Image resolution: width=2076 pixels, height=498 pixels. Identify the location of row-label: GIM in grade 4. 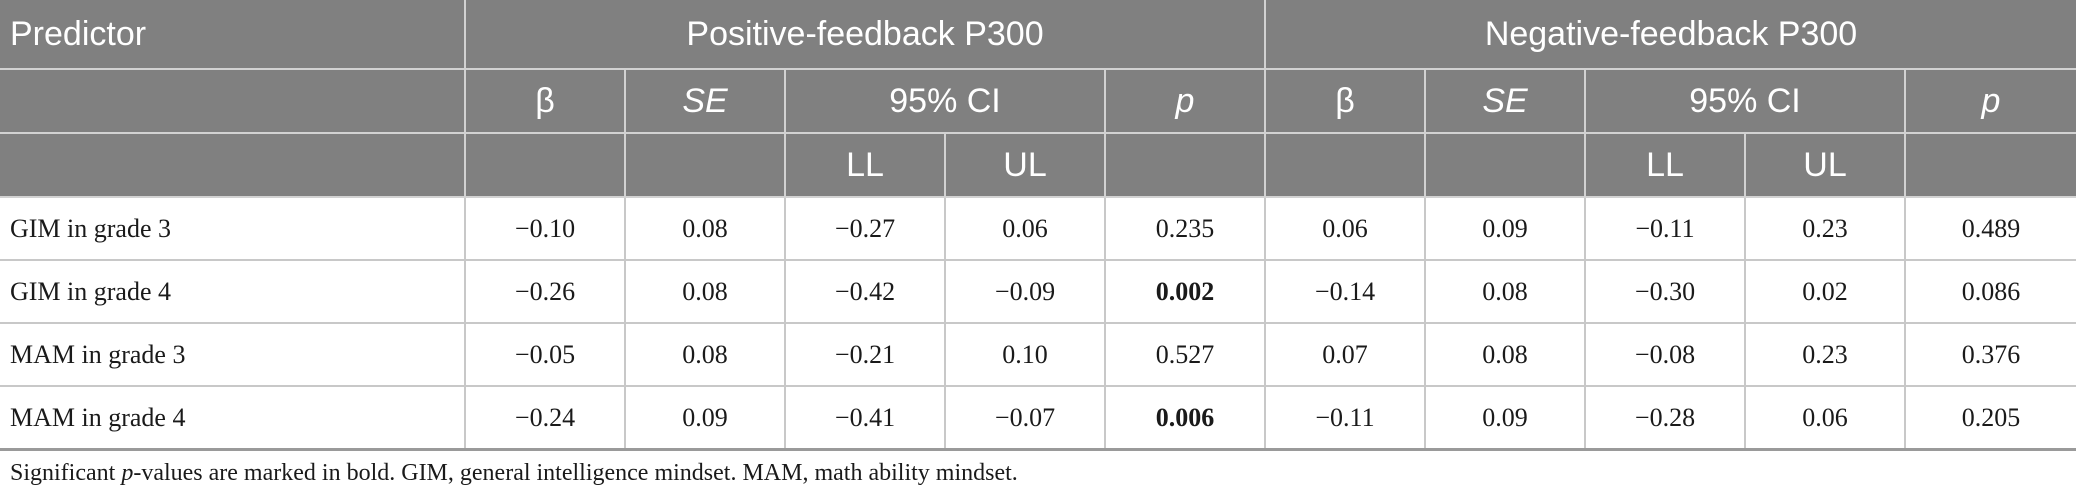
(233, 292).